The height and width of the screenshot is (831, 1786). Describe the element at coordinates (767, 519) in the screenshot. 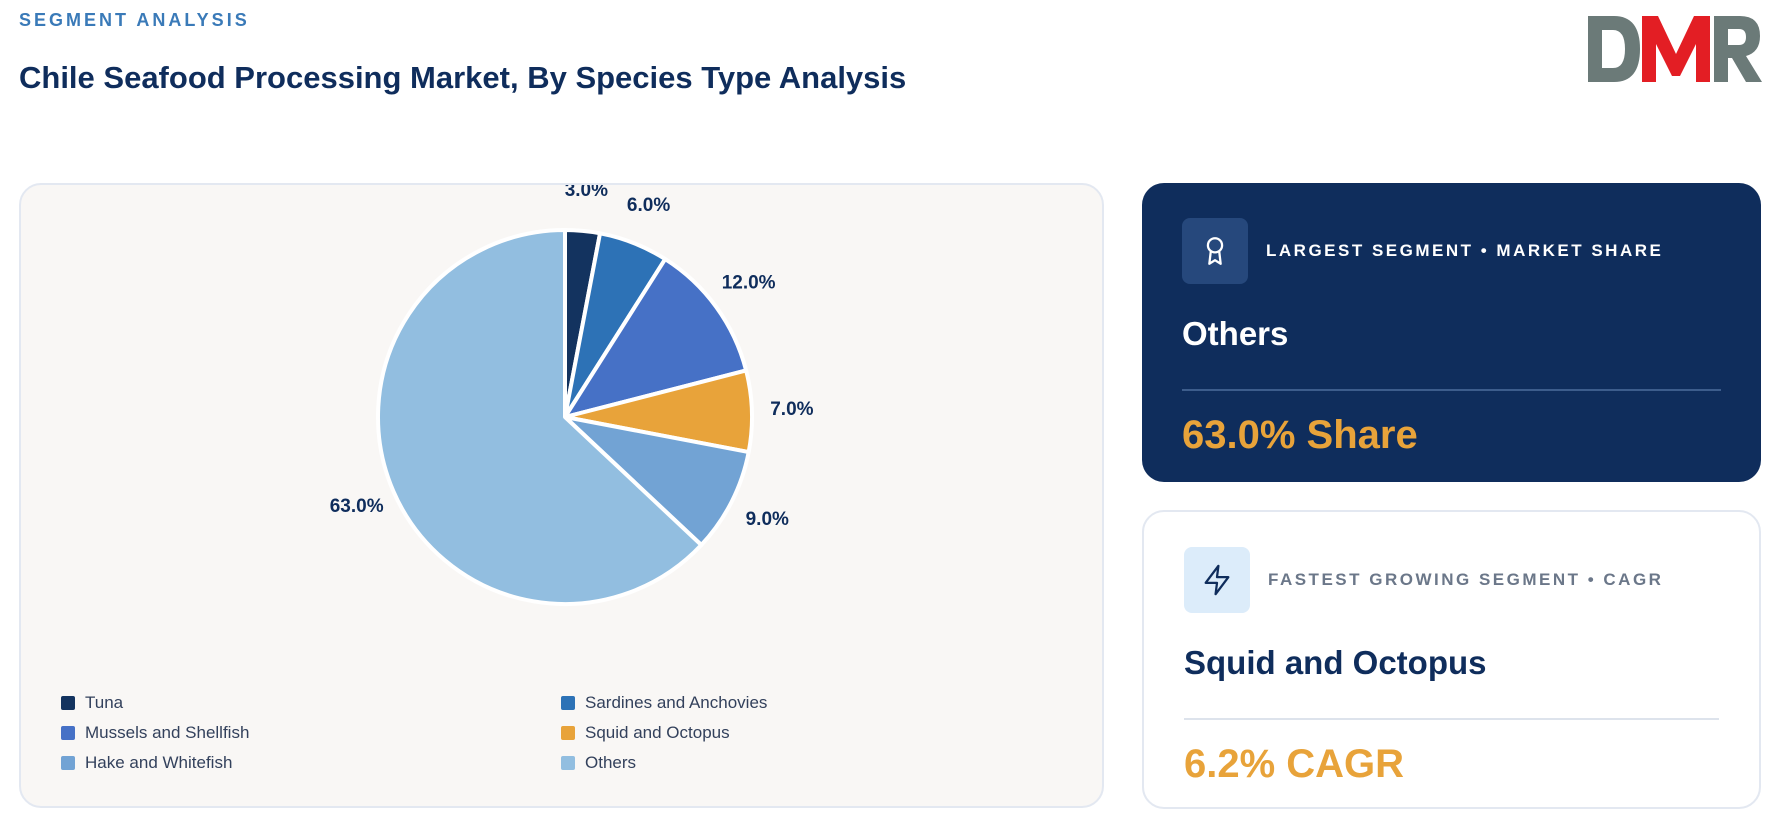

I see `pie-data-label: 9.0%` at that location.